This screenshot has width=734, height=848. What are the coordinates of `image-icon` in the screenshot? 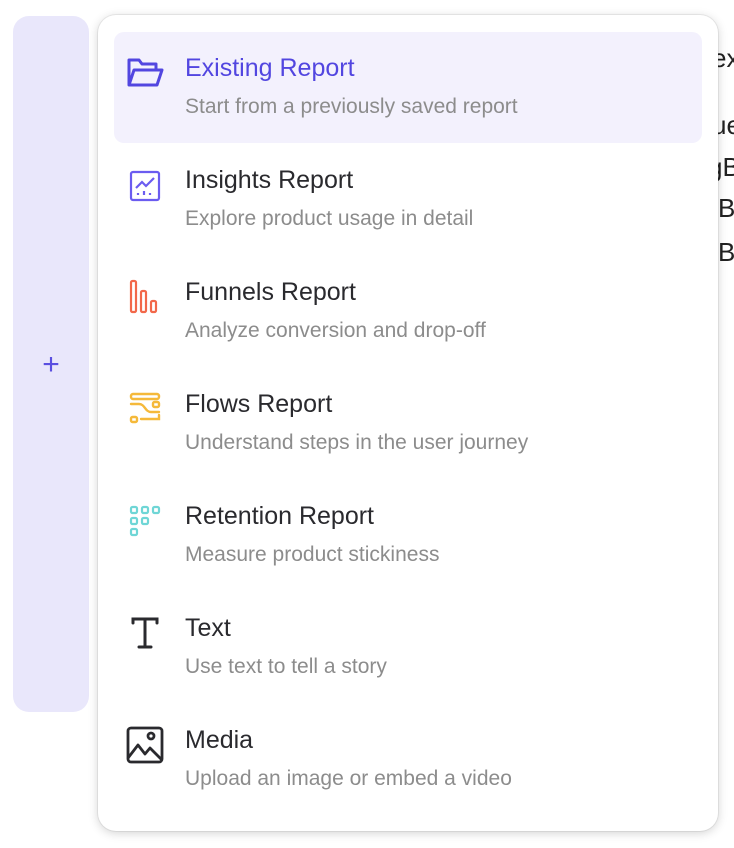 It's located at (145, 745).